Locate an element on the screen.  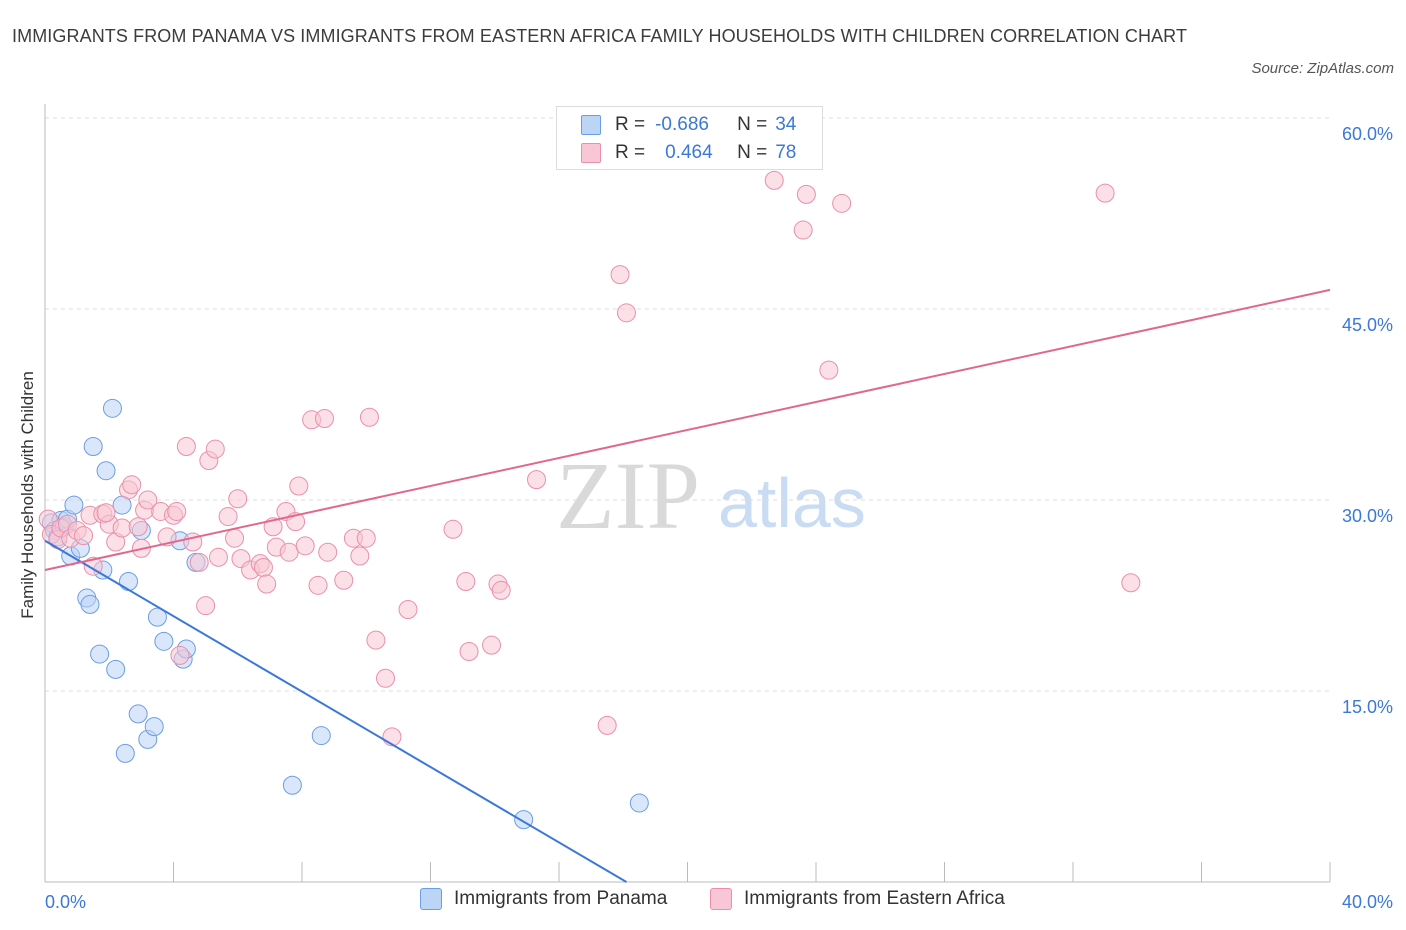
y-tick-label: 60.0% is located at coordinates (1367, 134).